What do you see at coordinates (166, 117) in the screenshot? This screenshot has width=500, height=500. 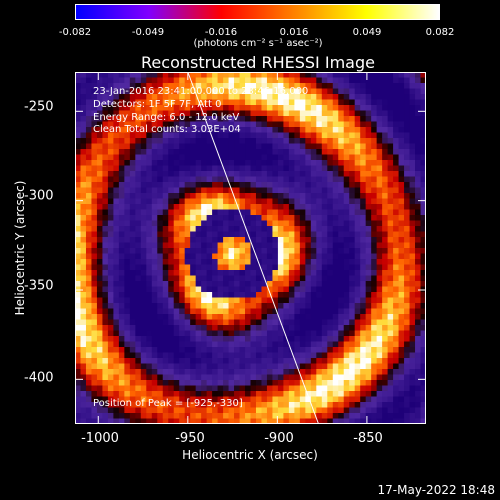 I see `info-energy-range: Energy Range: 6.0 - 12.0 keV` at bounding box center [166, 117].